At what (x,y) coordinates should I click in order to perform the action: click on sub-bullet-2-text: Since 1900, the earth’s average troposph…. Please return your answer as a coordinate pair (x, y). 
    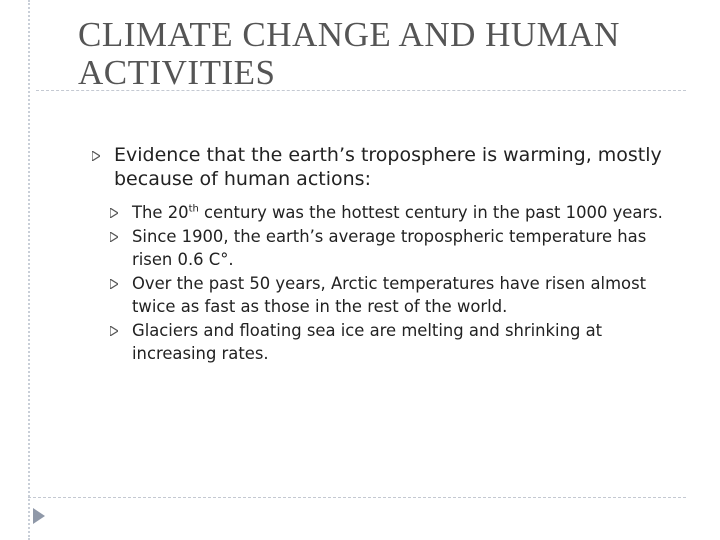
    Looking at the image, I should click on (389, 248).